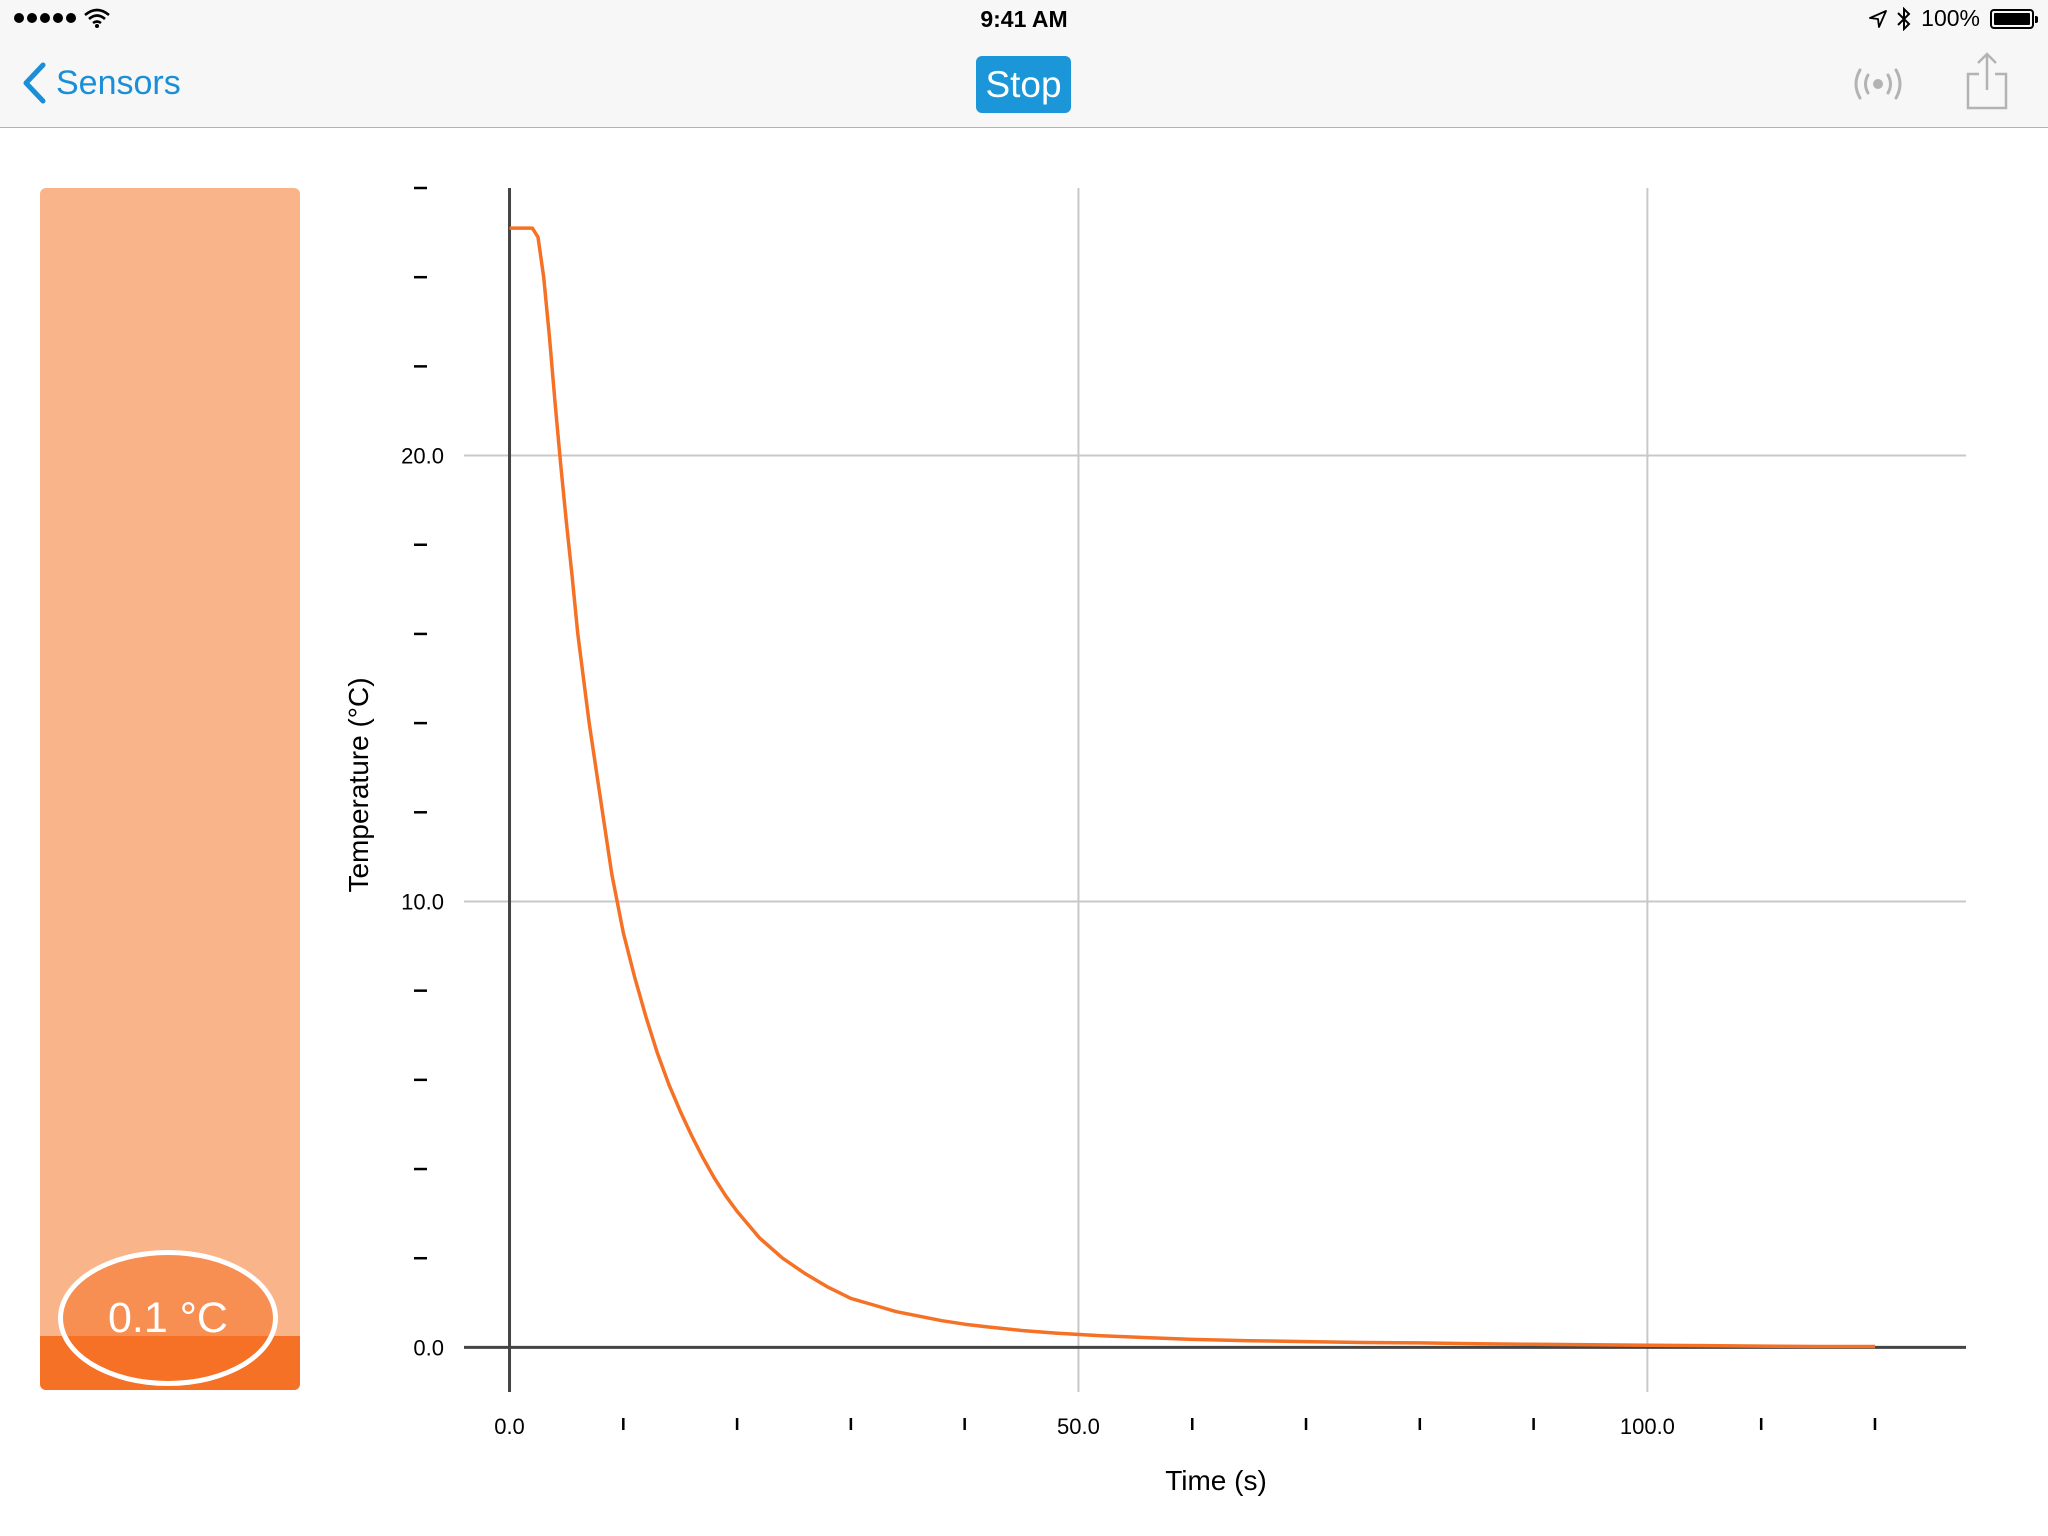  I want to click on x-tick-label: 100.0, so click(1647, 1426).